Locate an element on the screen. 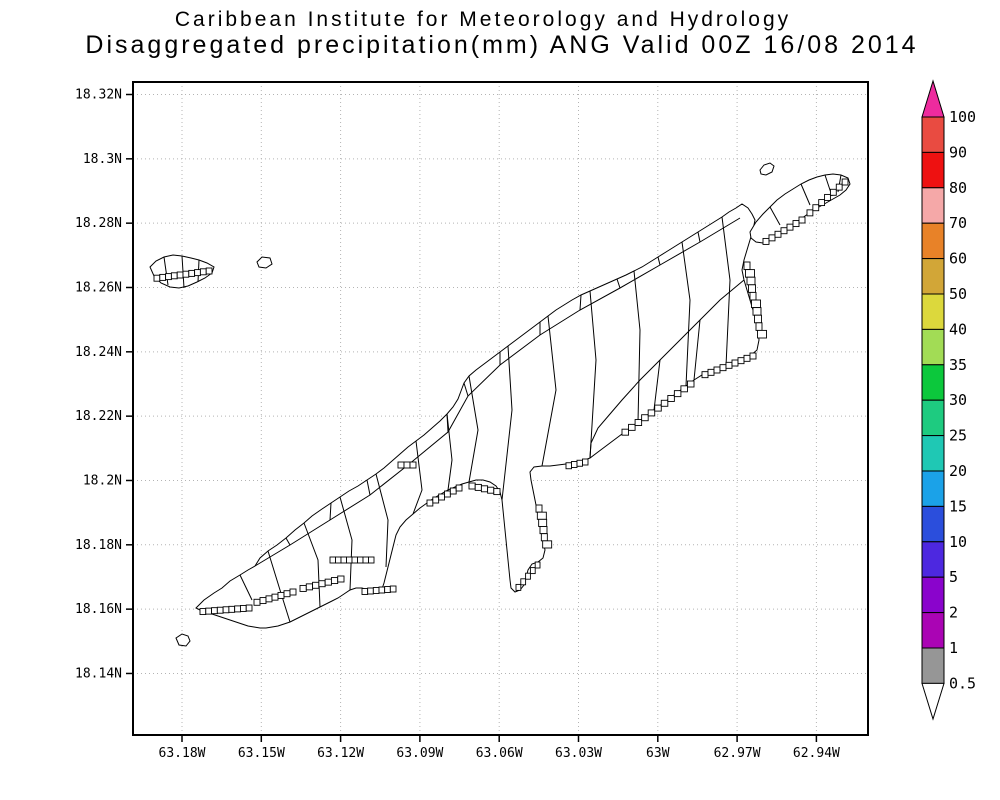 The width and height of the screenshot is (1000, 800). lat-tick-label: 18.18N is located at coordinates (98, 545).